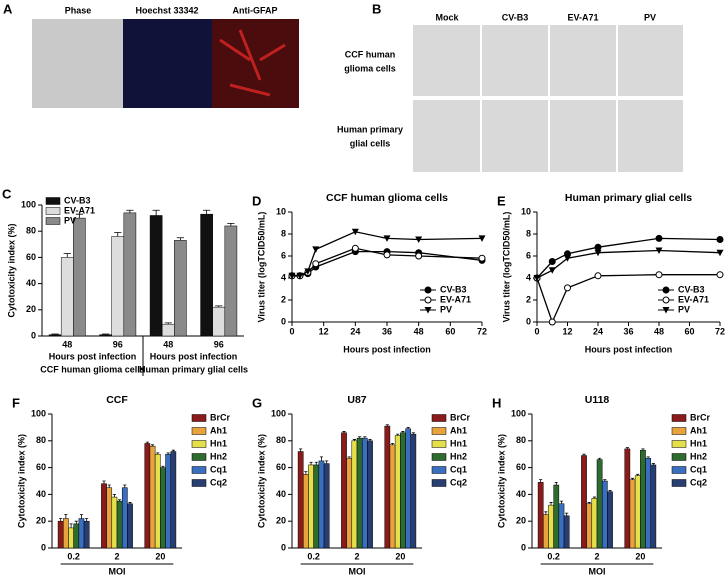  What do you see at coordinates (357, 571) in the screenshot?
I see `x-axis-label: MOI` at bounding box center [357, 571].